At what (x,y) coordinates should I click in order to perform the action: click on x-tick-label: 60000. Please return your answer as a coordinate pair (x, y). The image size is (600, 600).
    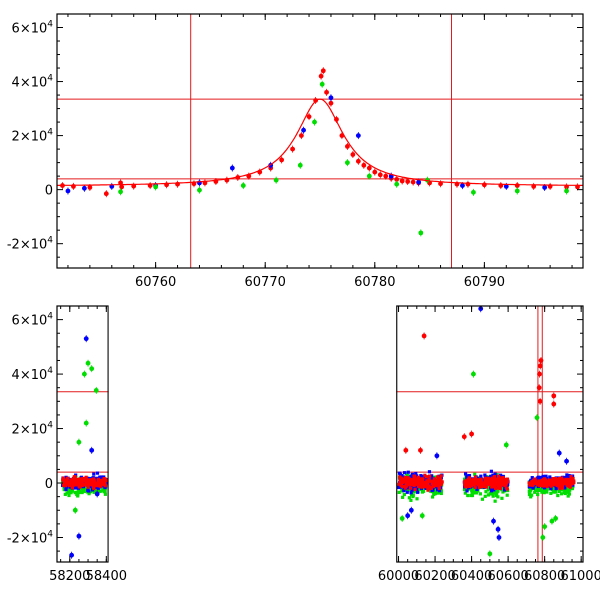
    Looking at the image, I should click on (398, 576).